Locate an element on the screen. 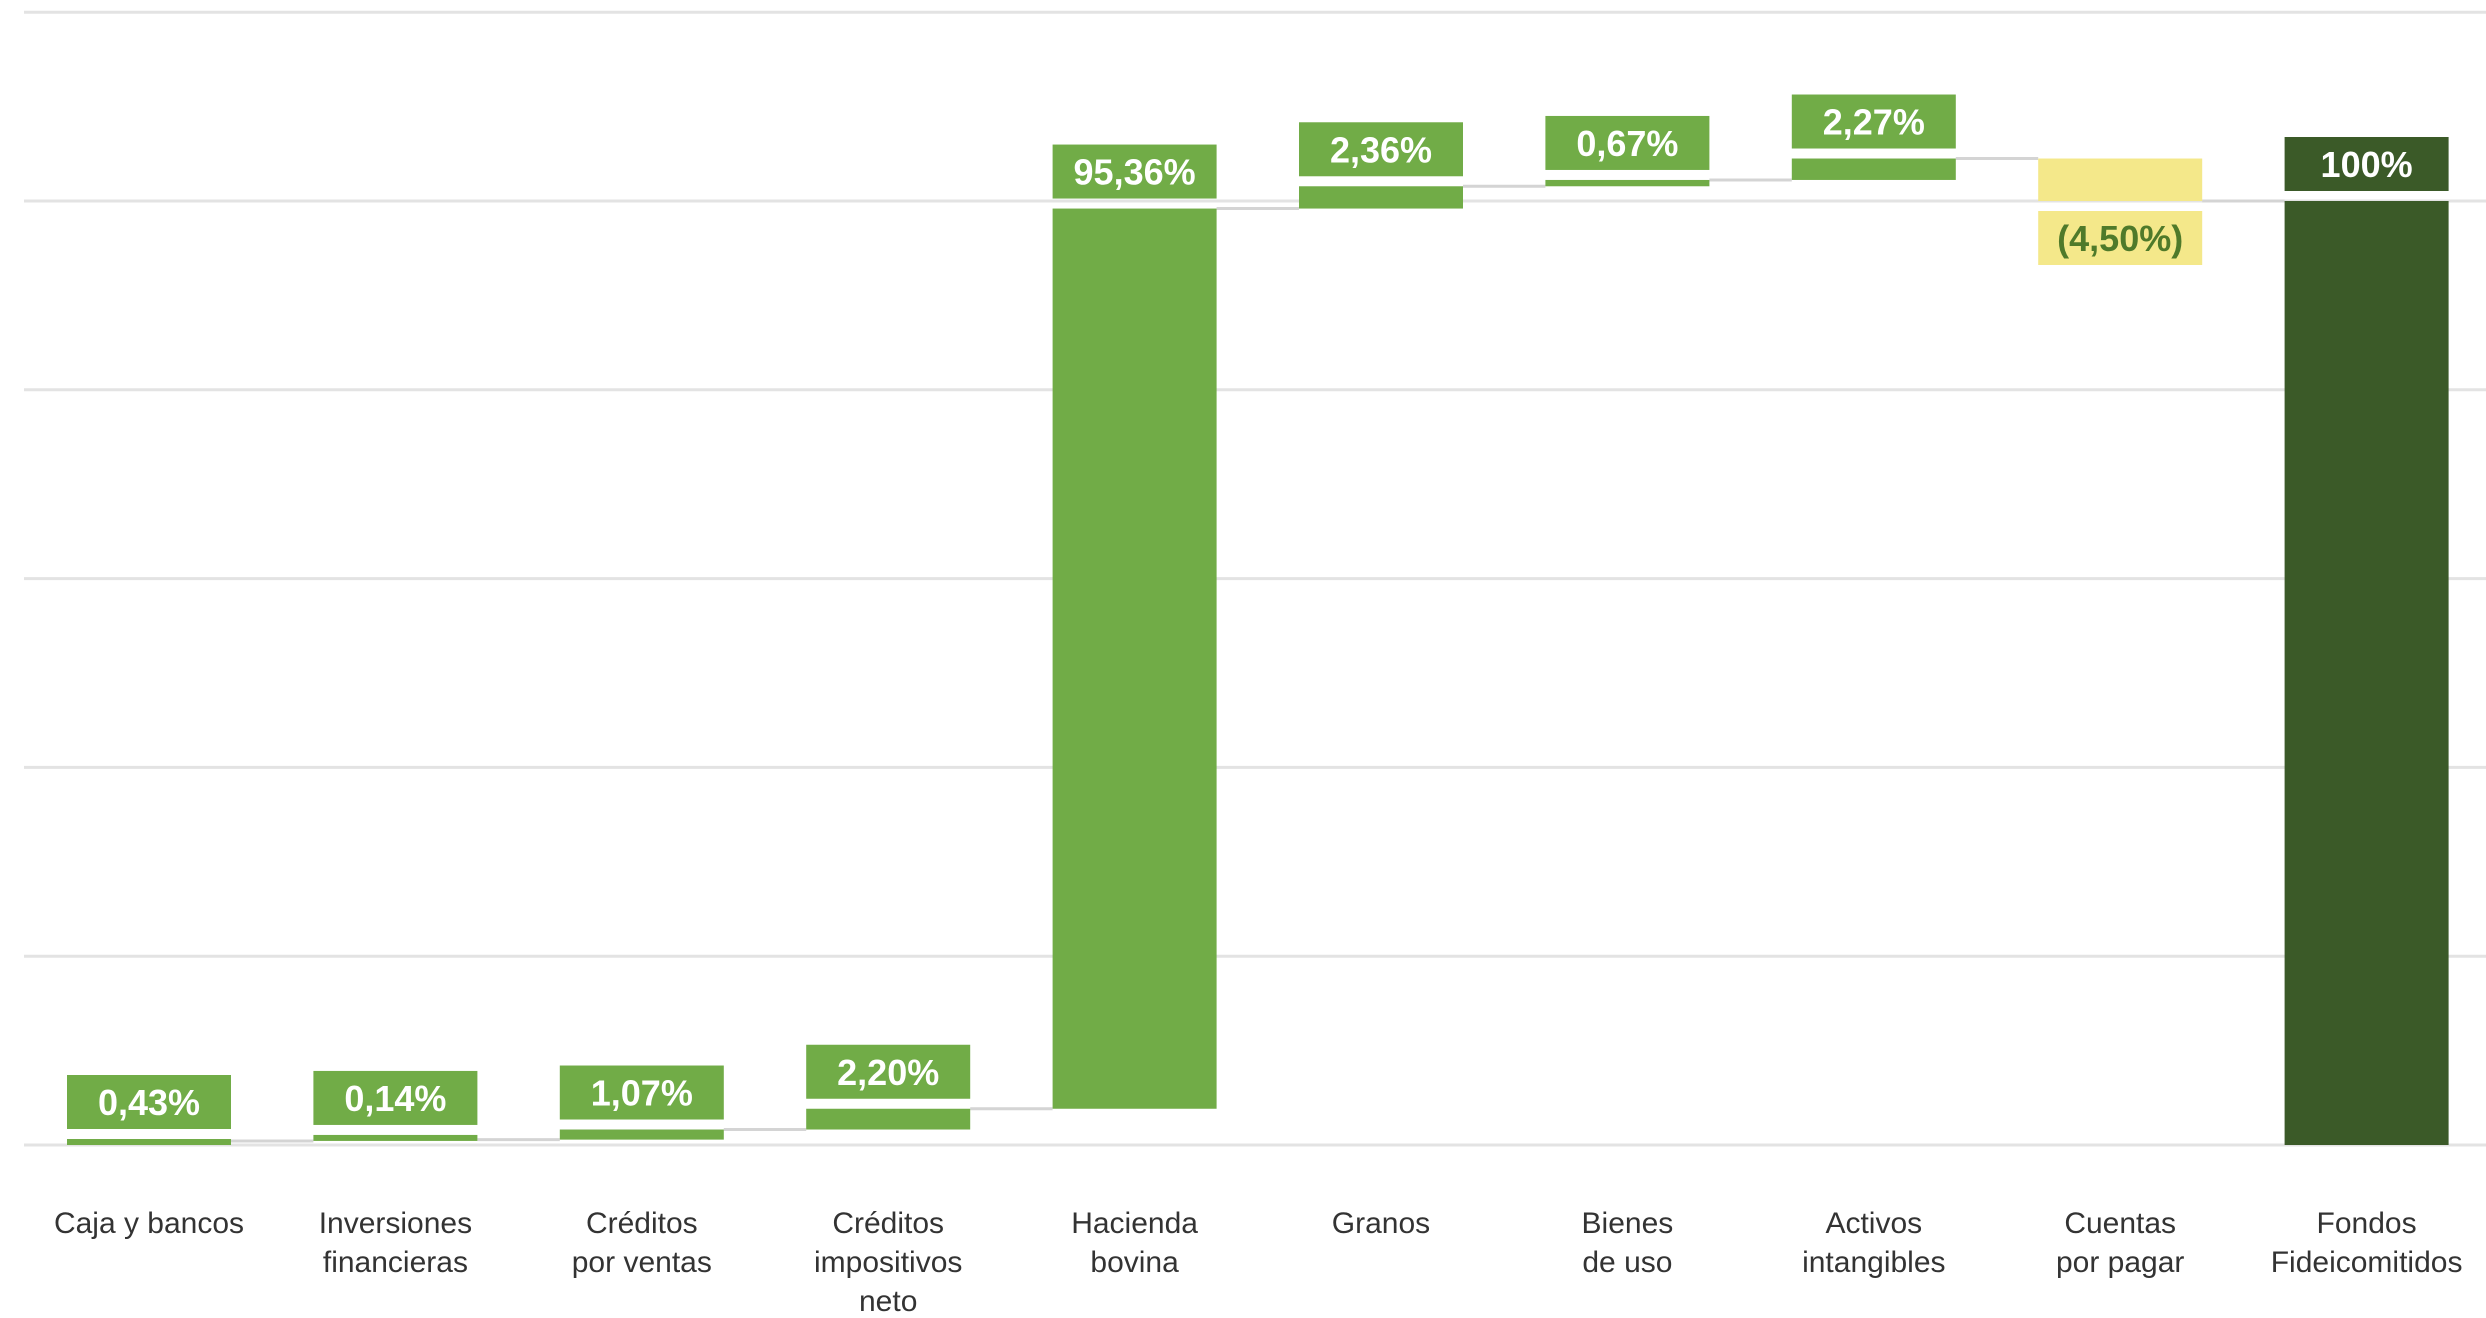 The image size is (2486, 1318). value-label: 2,36% is located at coordinates (1381, 149).